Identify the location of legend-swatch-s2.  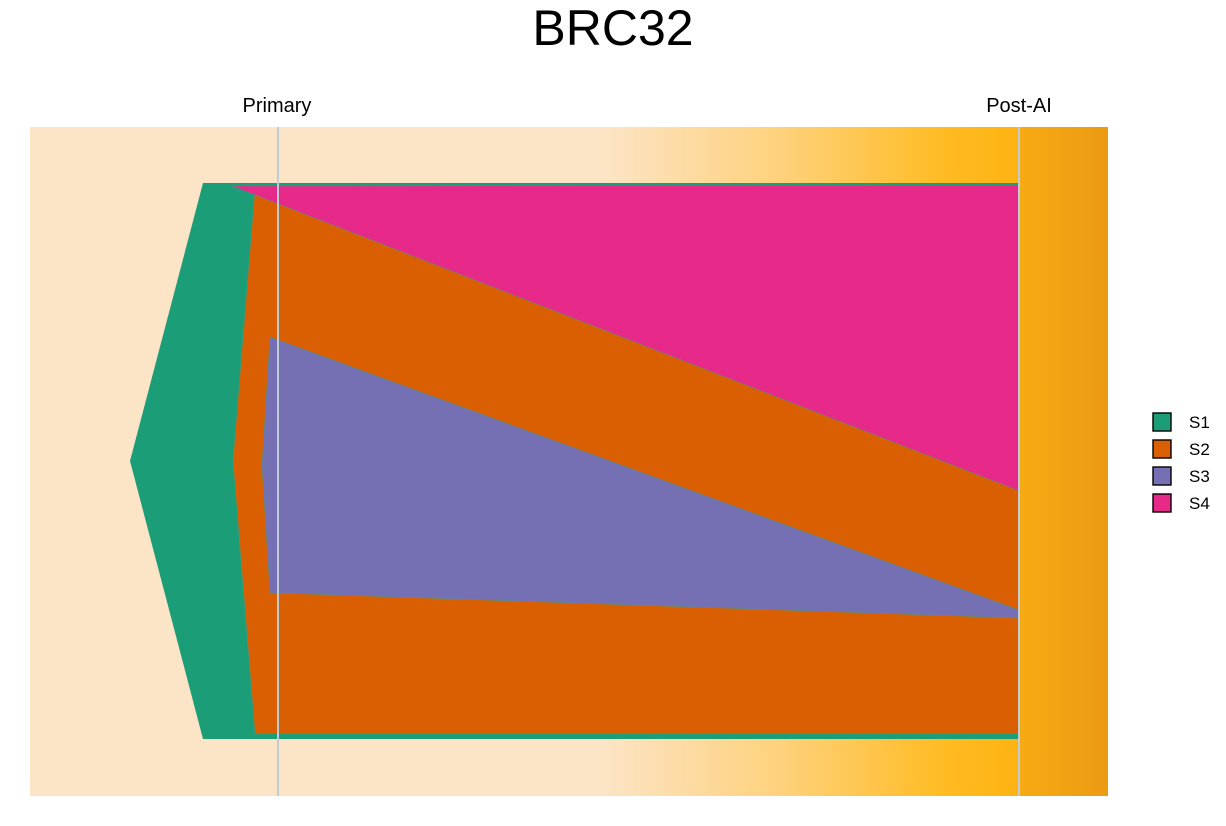
(1162, 449).